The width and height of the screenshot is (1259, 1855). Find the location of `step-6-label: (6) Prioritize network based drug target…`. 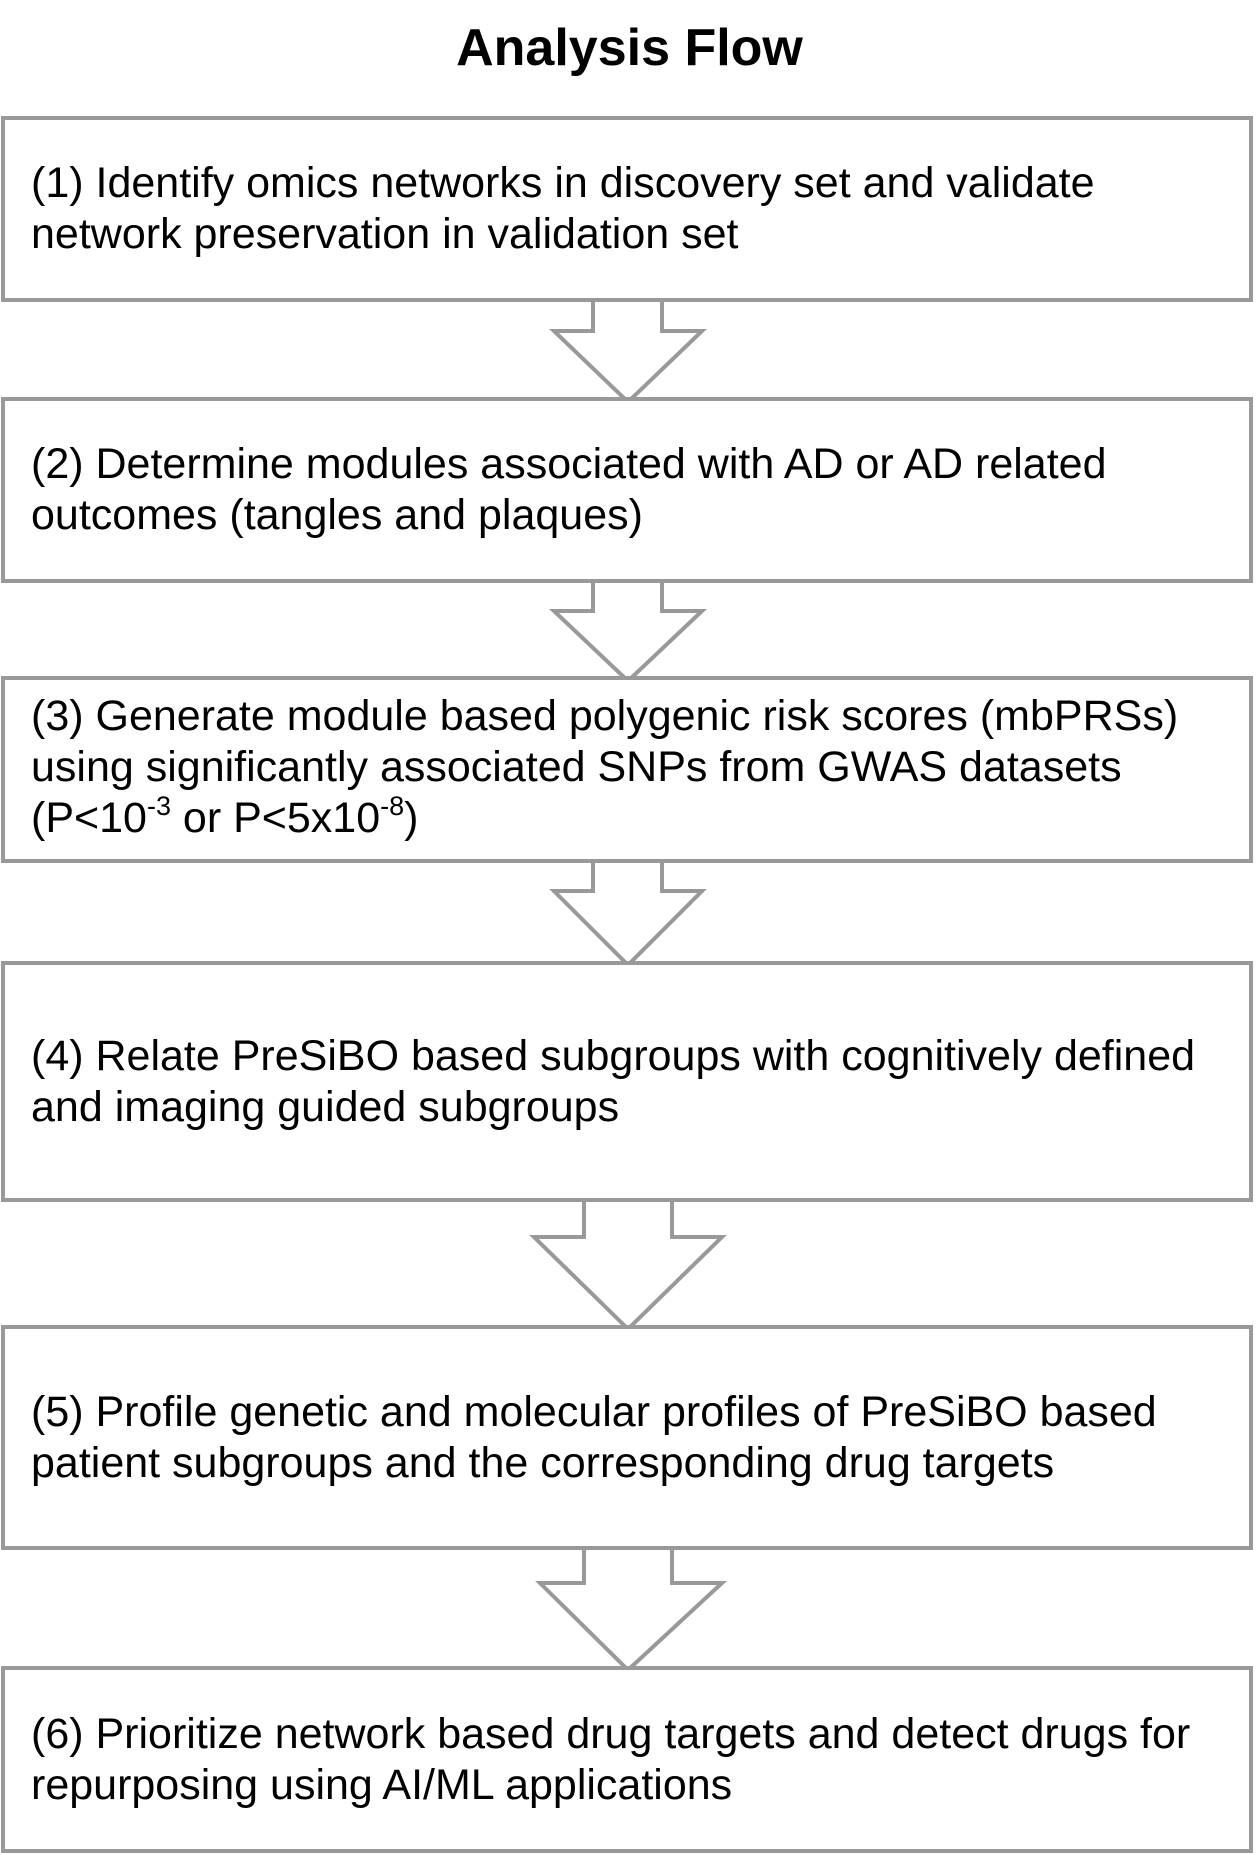

step-6-label: (6) Prioritize network based drug target… is located at coordinates (611, 1759).